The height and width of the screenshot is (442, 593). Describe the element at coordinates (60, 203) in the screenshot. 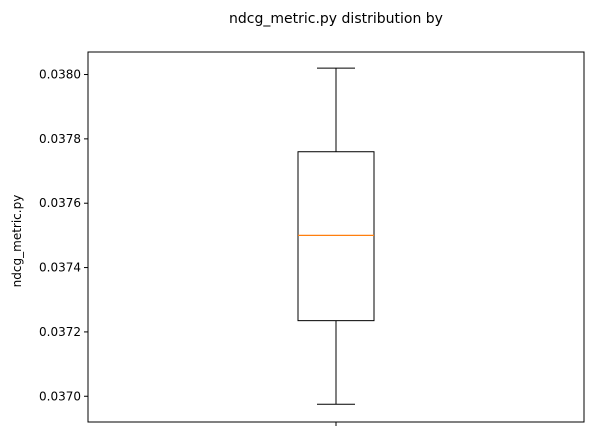

I see `y-tick-label: 0.0376` at that location.